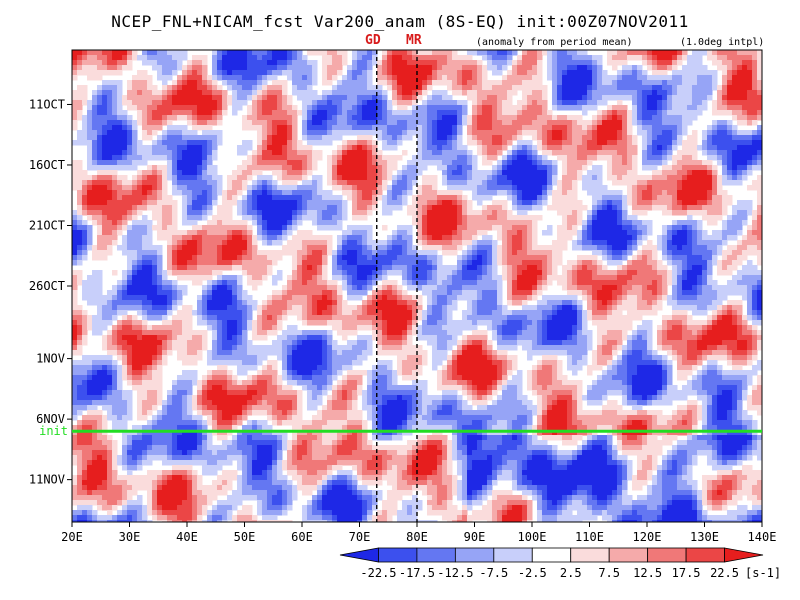 The height and width of the screenshot is (600, 800). What do you see at coordinates (609, 573) in the screenshot?
I see `colorbar-label: 7.5` at bounding box center [609, 573].